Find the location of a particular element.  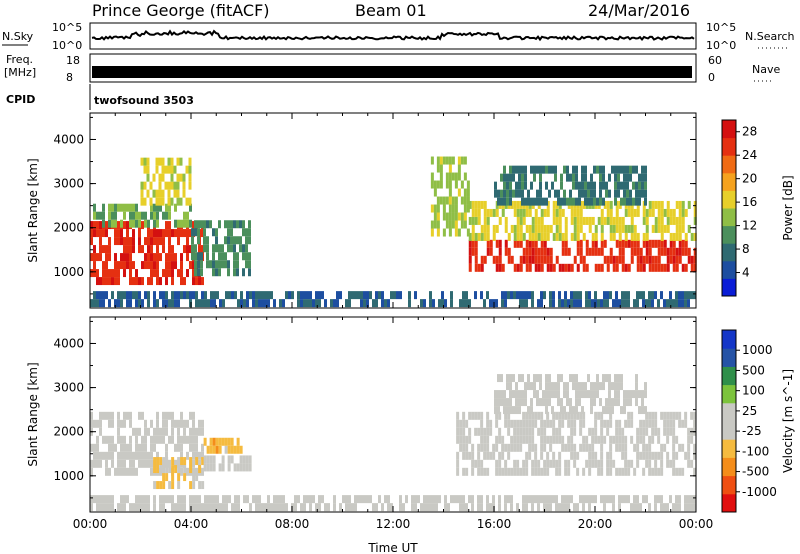

y-tick-label: 3000 is located at coordinates (68, 388).